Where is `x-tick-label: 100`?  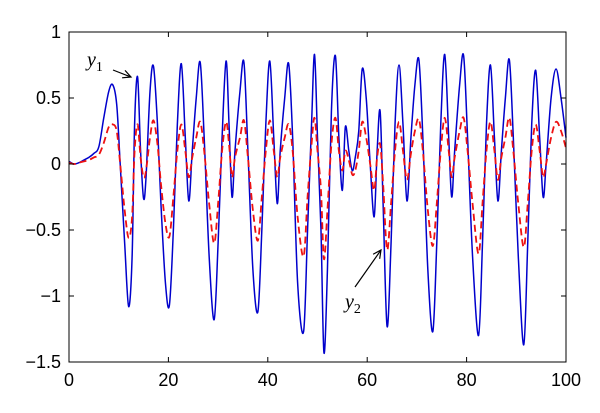 x-tick-label: 100 is located at coordinates (566, 380).